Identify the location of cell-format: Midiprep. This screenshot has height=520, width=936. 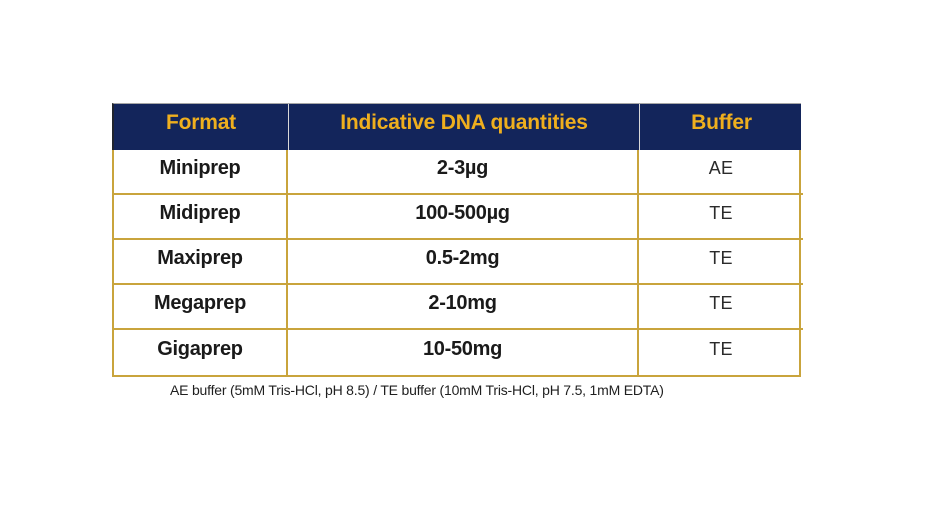
(201, 217).